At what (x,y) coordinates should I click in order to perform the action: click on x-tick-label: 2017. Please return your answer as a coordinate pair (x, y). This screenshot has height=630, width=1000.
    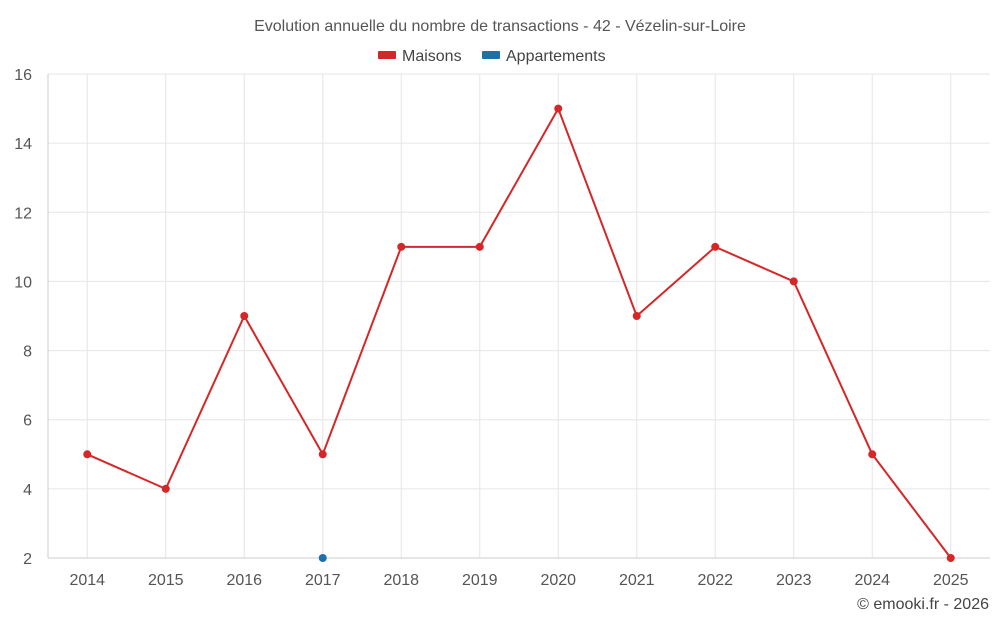
    Looking at the image, I should click on (323, 580).